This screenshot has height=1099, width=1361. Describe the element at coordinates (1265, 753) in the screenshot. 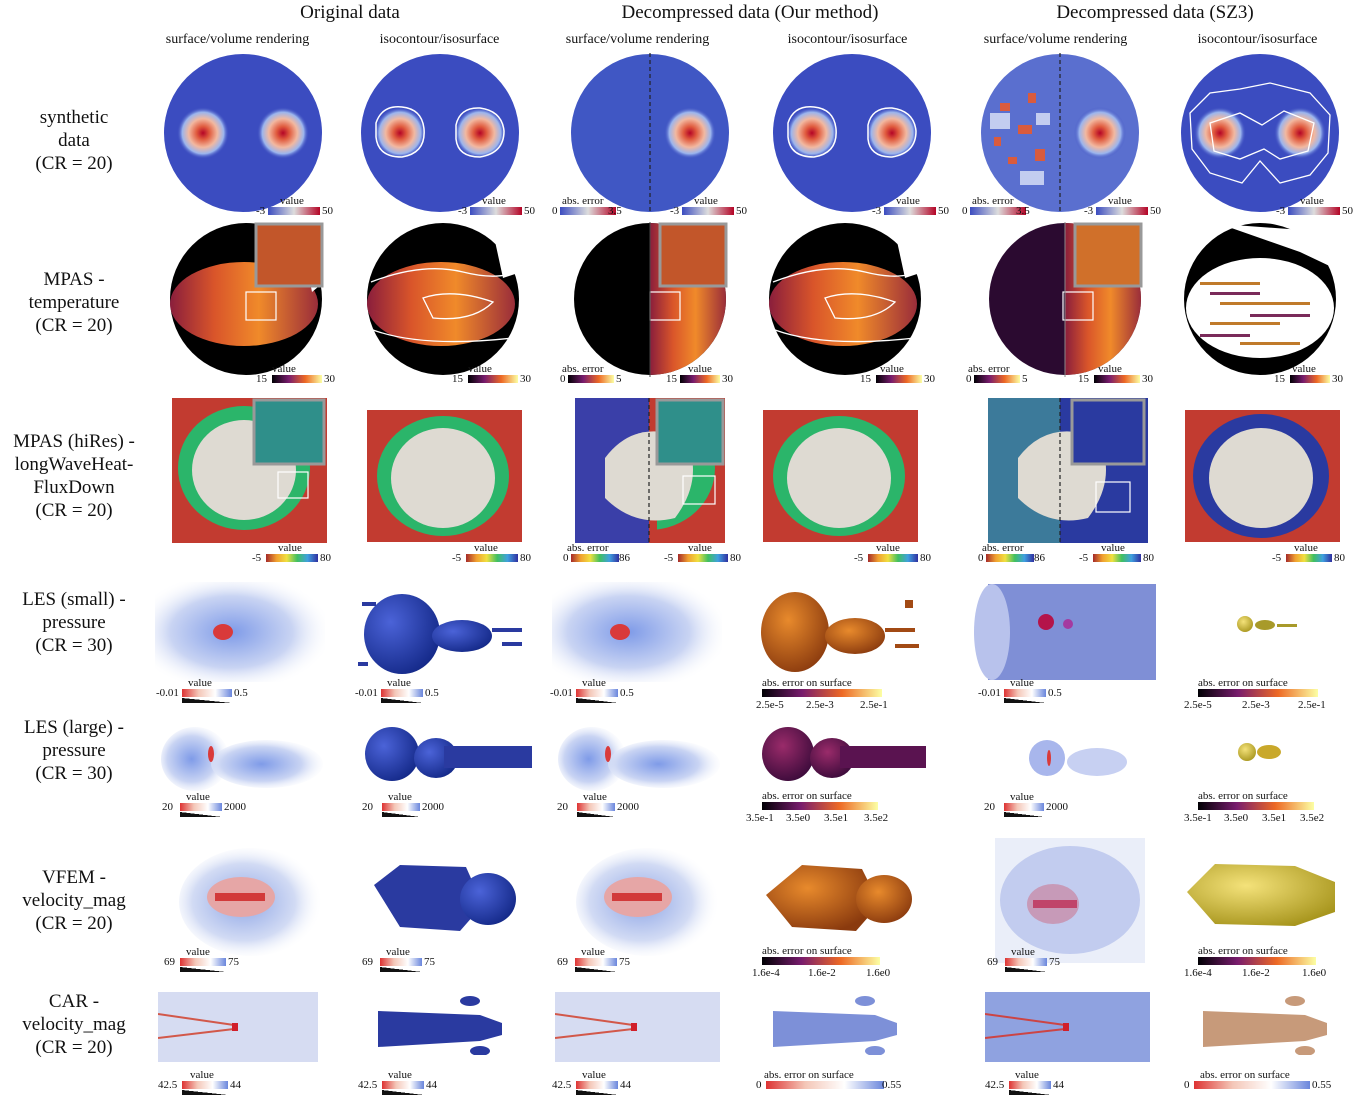

I see `image-leslarge-sz3-isosurface` at that location.